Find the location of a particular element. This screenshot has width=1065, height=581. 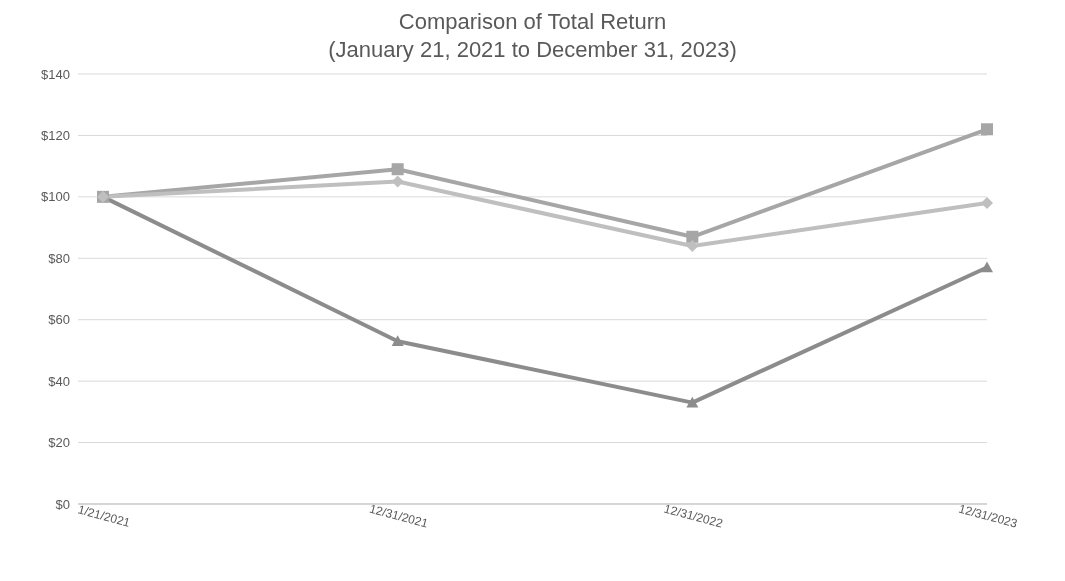

y-tick-label: $140 is located at coordinates (55, 74).